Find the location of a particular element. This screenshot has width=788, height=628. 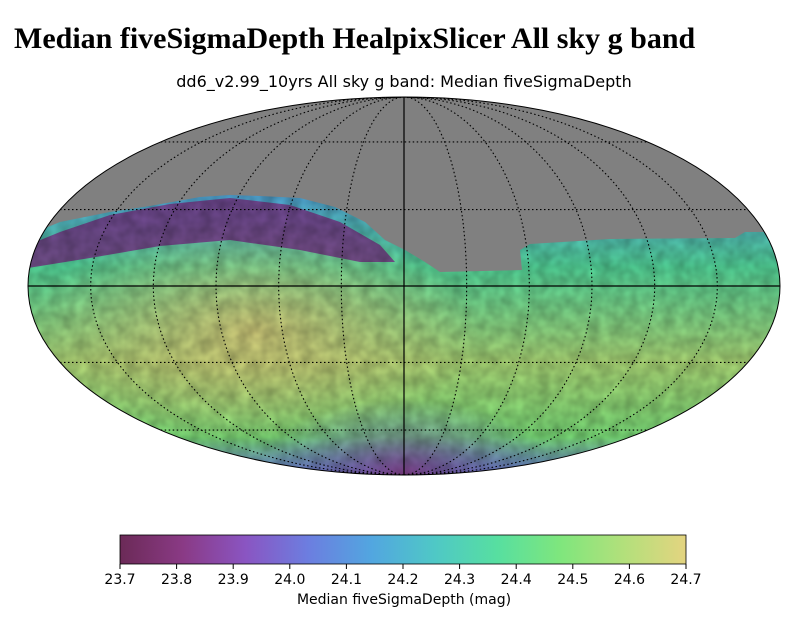

colorbar-tick-label-5: 24.2 is located at coordinates (402, 580).